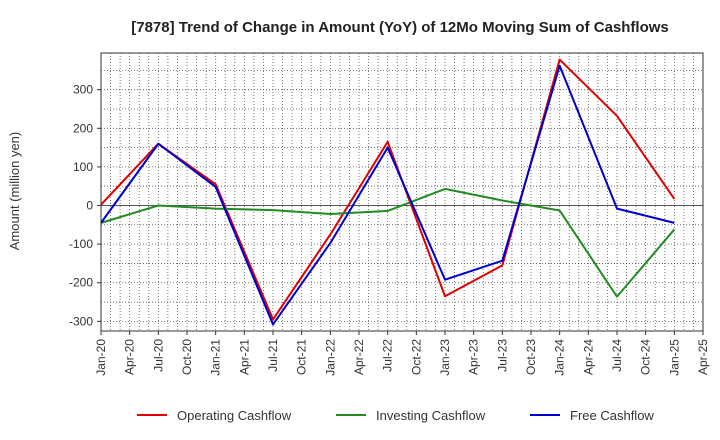  I want to click on x-tick-label: Apr-22, so click(359, 357).